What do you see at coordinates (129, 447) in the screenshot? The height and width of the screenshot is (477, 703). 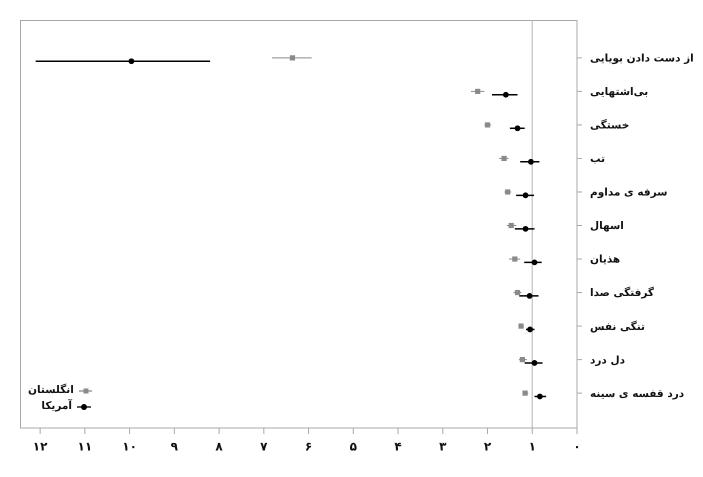 I see `x-tick-label: ۱۰` at bounding box center [129, 447].